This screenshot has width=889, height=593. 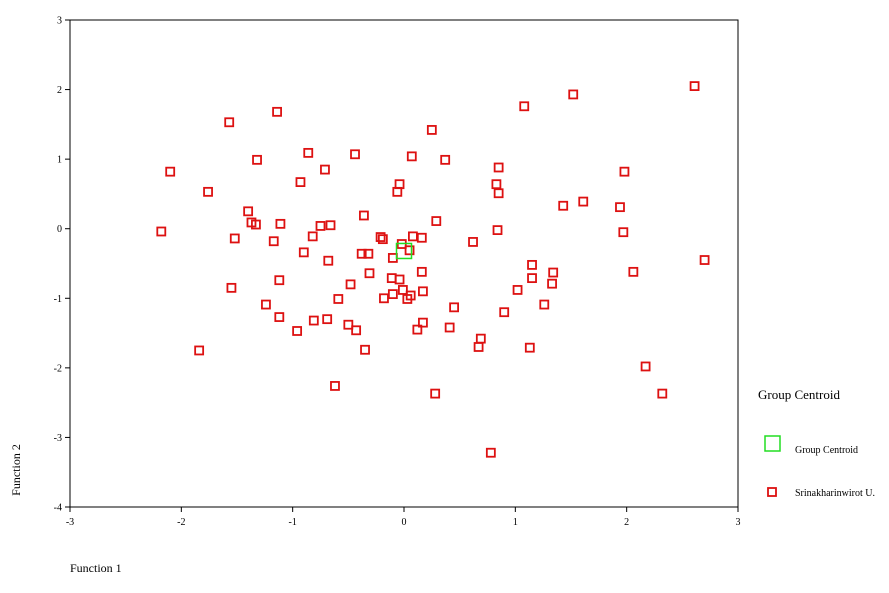 What do you see at coordinates (626, 522) in the screenshot?
I see `x-tick-label: 2` at bounding box center [626, 522].